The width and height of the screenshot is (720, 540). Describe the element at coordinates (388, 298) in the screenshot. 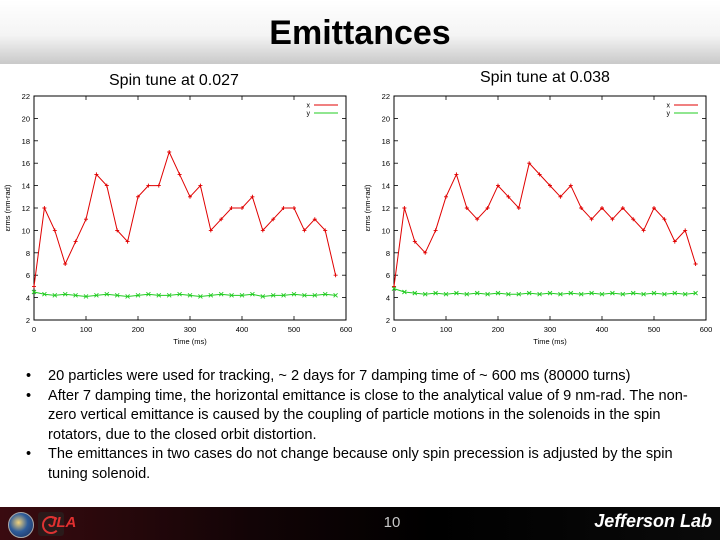

I see `y-tick-label: 4` at that location.